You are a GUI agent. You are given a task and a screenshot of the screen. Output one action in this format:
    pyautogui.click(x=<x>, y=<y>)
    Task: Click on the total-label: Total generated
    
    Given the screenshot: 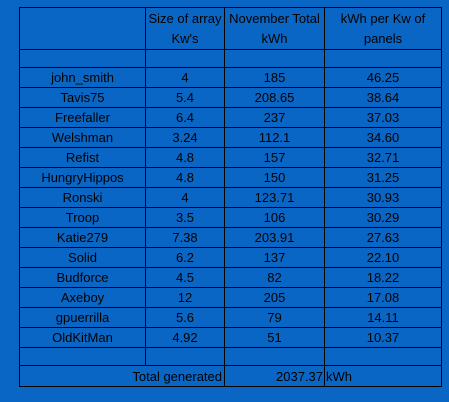 What is the action you would take?
    pyautogui.click(x=122, y=376)
    